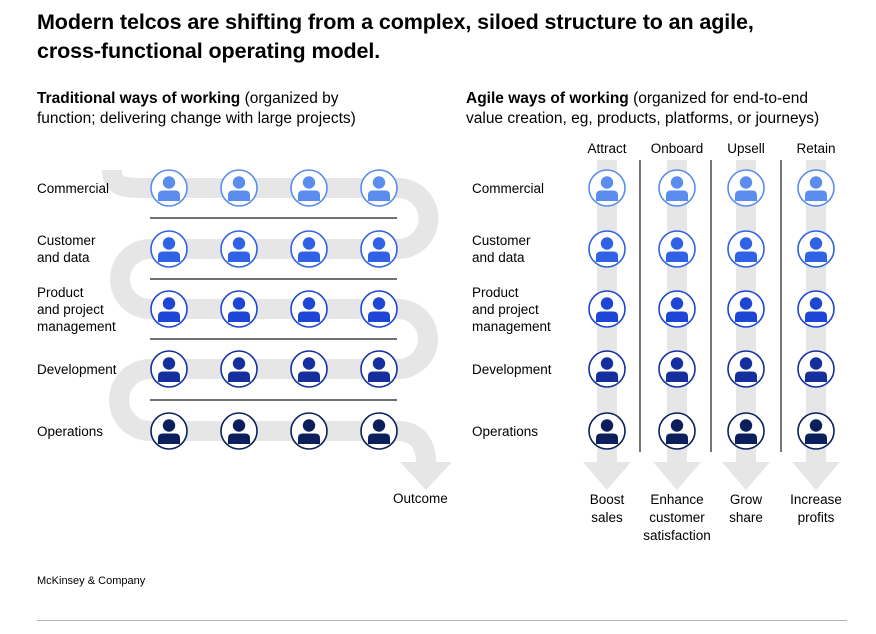 Image resolution: width=876 pixels, height=634 pixels. Describe the element at coordinates (289, 98) in the screenshot. I see `traditional-heading-rest: (organized by` at that location.